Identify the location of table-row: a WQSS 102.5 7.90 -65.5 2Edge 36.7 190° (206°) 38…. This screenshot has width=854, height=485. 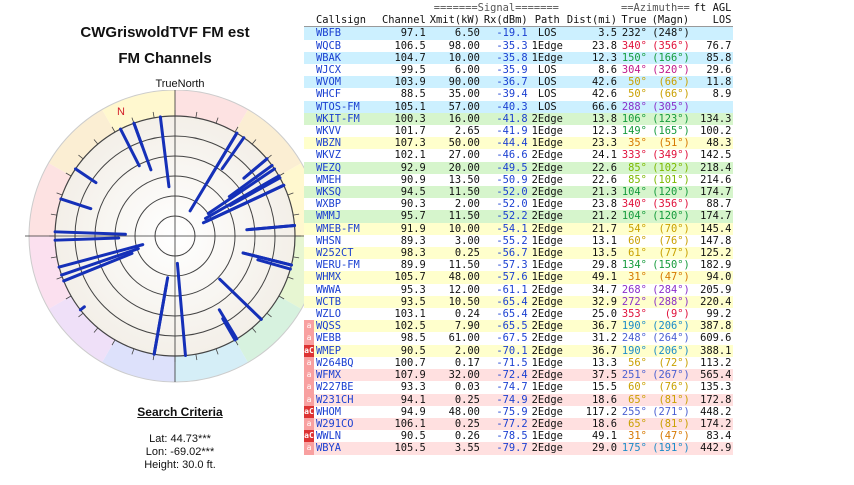
(519, 326).